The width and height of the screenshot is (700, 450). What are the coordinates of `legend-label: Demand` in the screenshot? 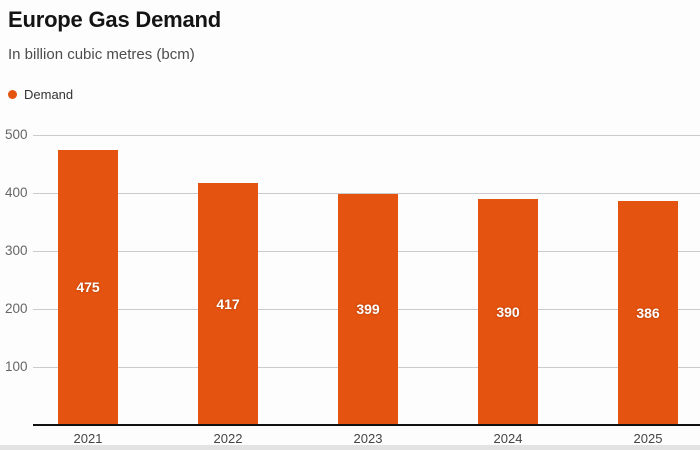 It's located at (49, 94).